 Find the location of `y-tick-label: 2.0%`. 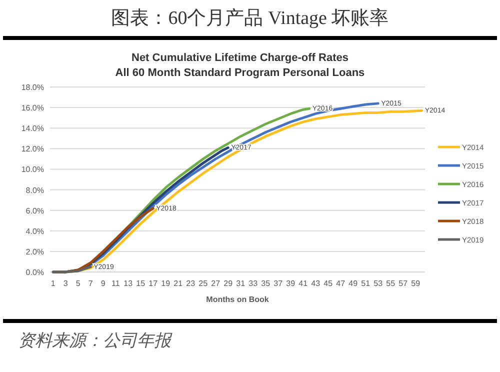

y-tick-label: 2.0% is located at coordinates (35, 251).